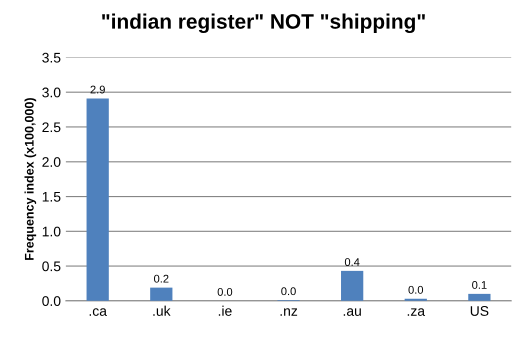  I want to click on y-axis-title: Frequency index (x100,000), so click(30, 179).